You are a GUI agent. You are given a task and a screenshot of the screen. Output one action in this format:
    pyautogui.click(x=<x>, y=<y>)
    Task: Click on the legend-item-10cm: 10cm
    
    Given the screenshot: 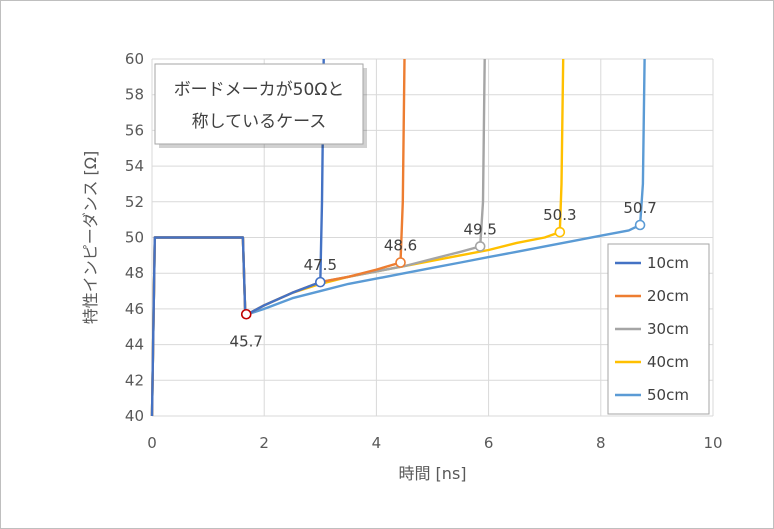 What is the action you would take?
    pyautogui.click(x=668, y=263)
    